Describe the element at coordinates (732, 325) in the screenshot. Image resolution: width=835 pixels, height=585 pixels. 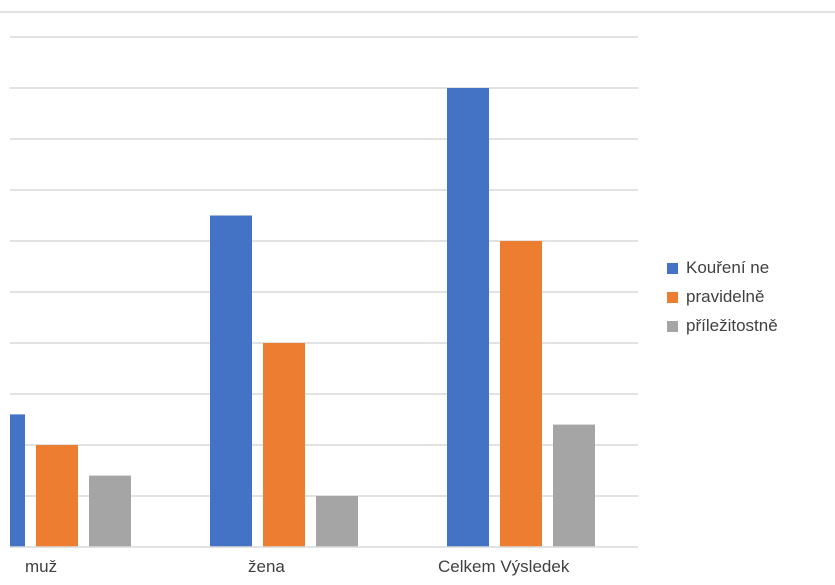
I see `legend-label: příležitostně` at that location.